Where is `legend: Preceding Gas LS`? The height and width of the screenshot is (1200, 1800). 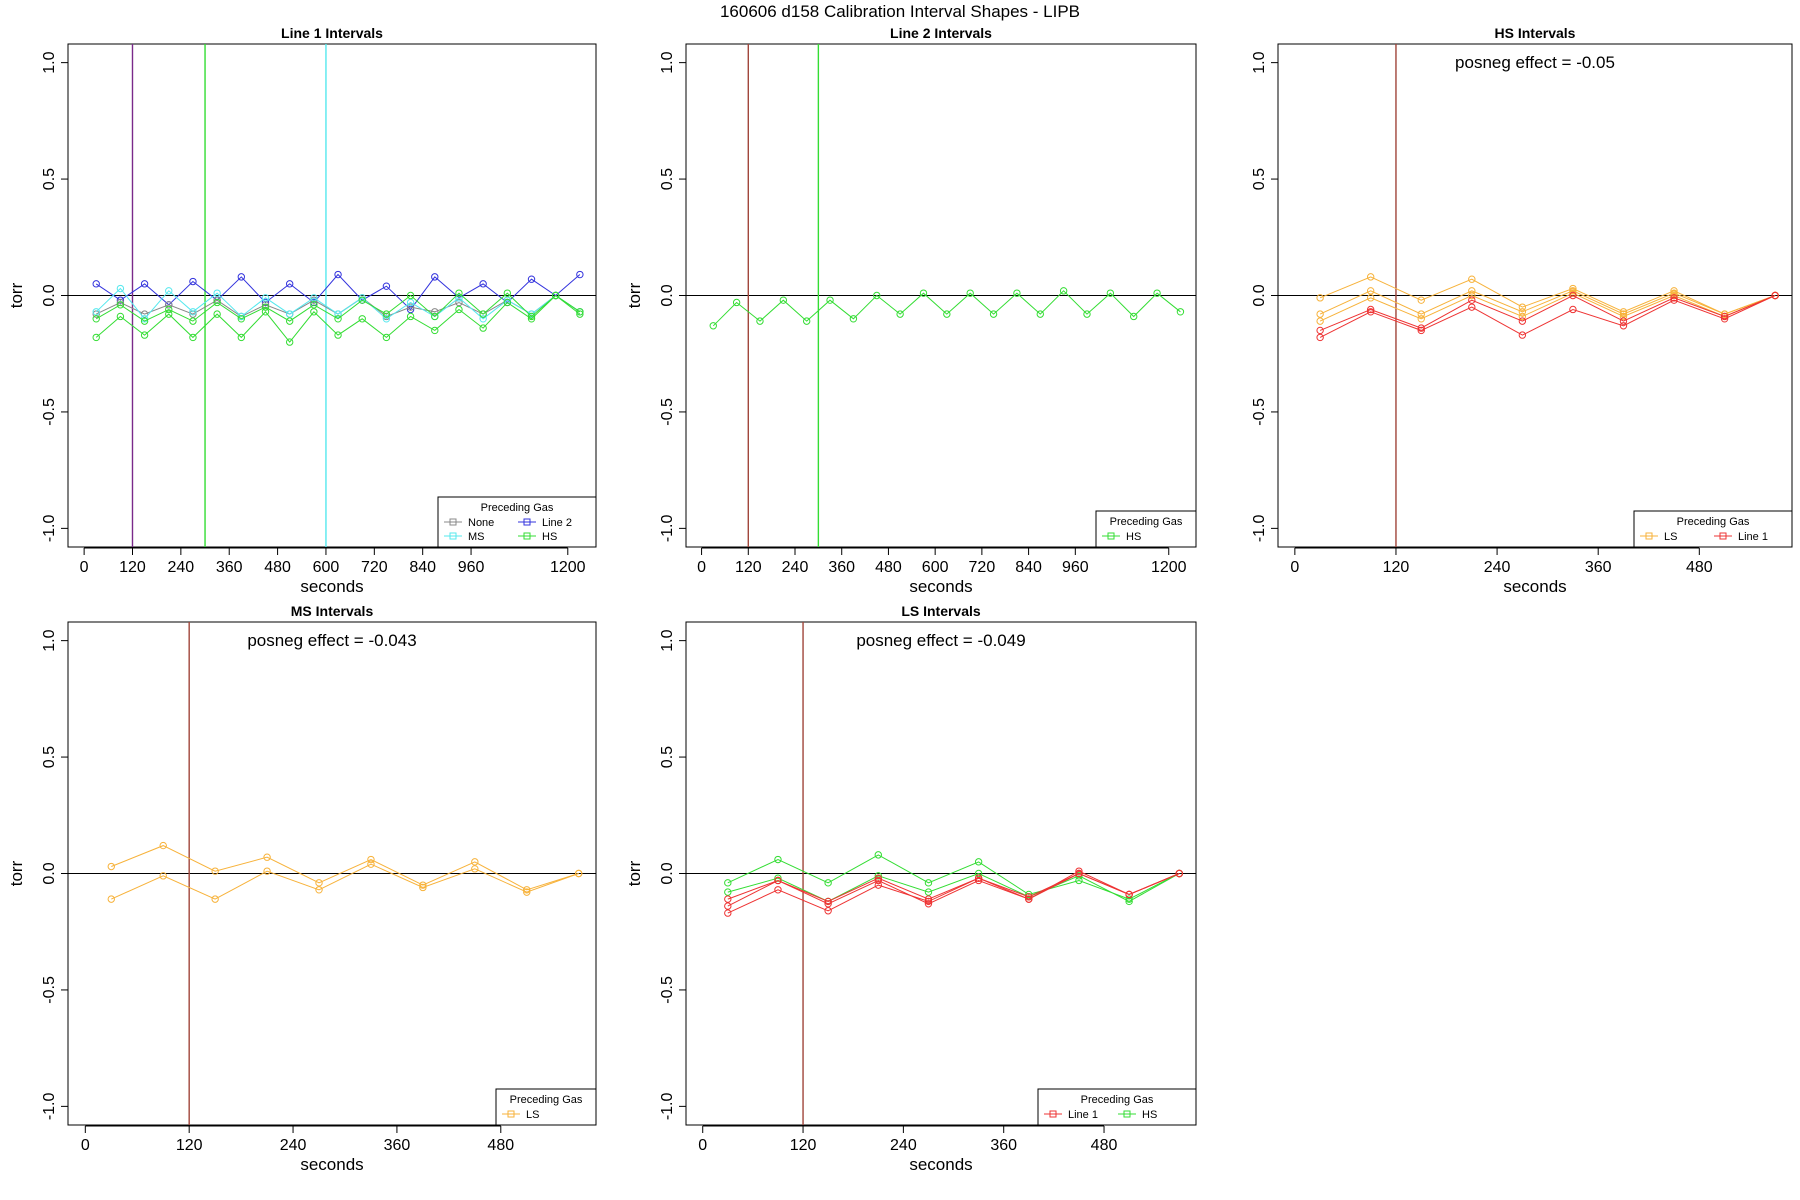
legend: Preceding Gas LS is located at coordinates (546, 1107).